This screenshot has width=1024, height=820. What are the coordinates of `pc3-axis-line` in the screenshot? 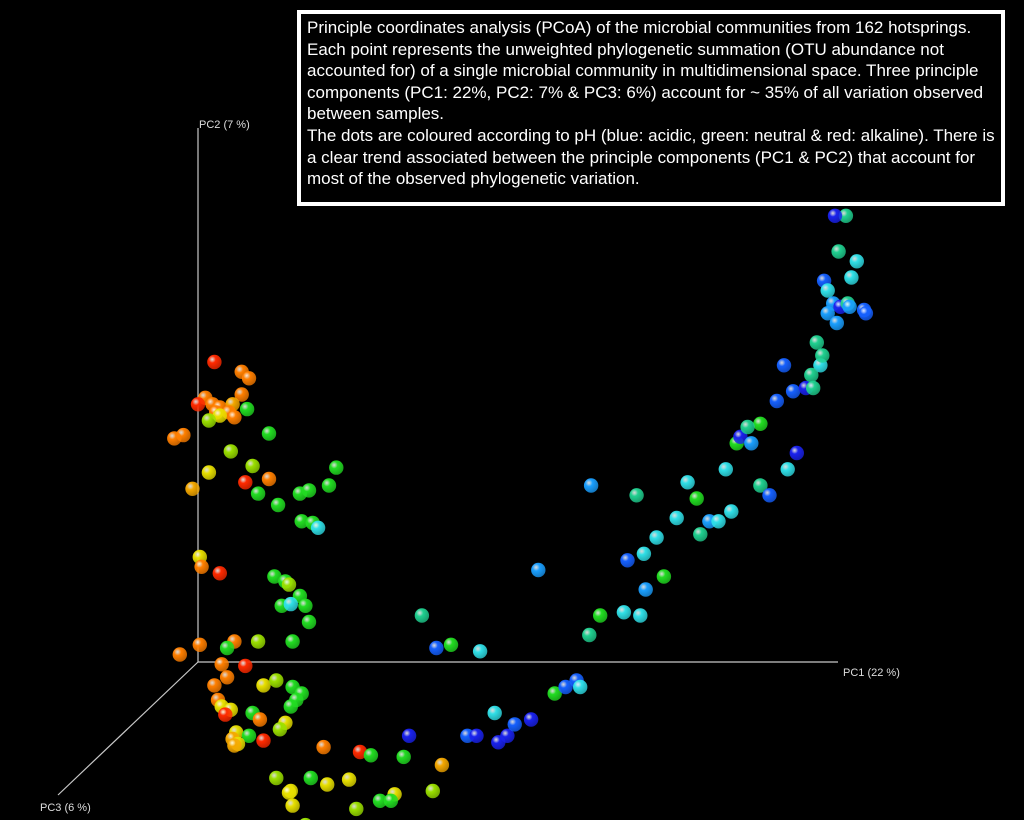 It's located at (128, 728).